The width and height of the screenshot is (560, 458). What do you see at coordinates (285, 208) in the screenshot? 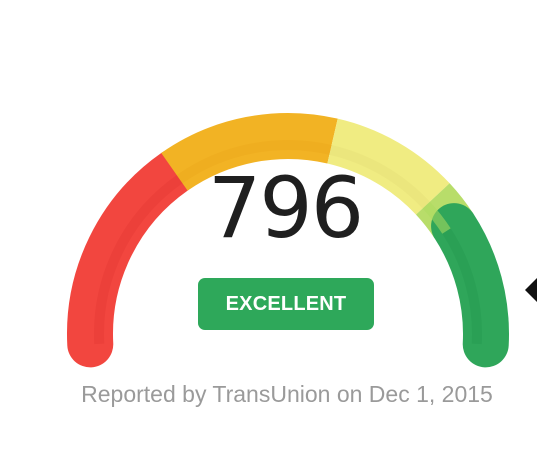
I see `credit-score-value: 796` at bounding box center [285, 208].